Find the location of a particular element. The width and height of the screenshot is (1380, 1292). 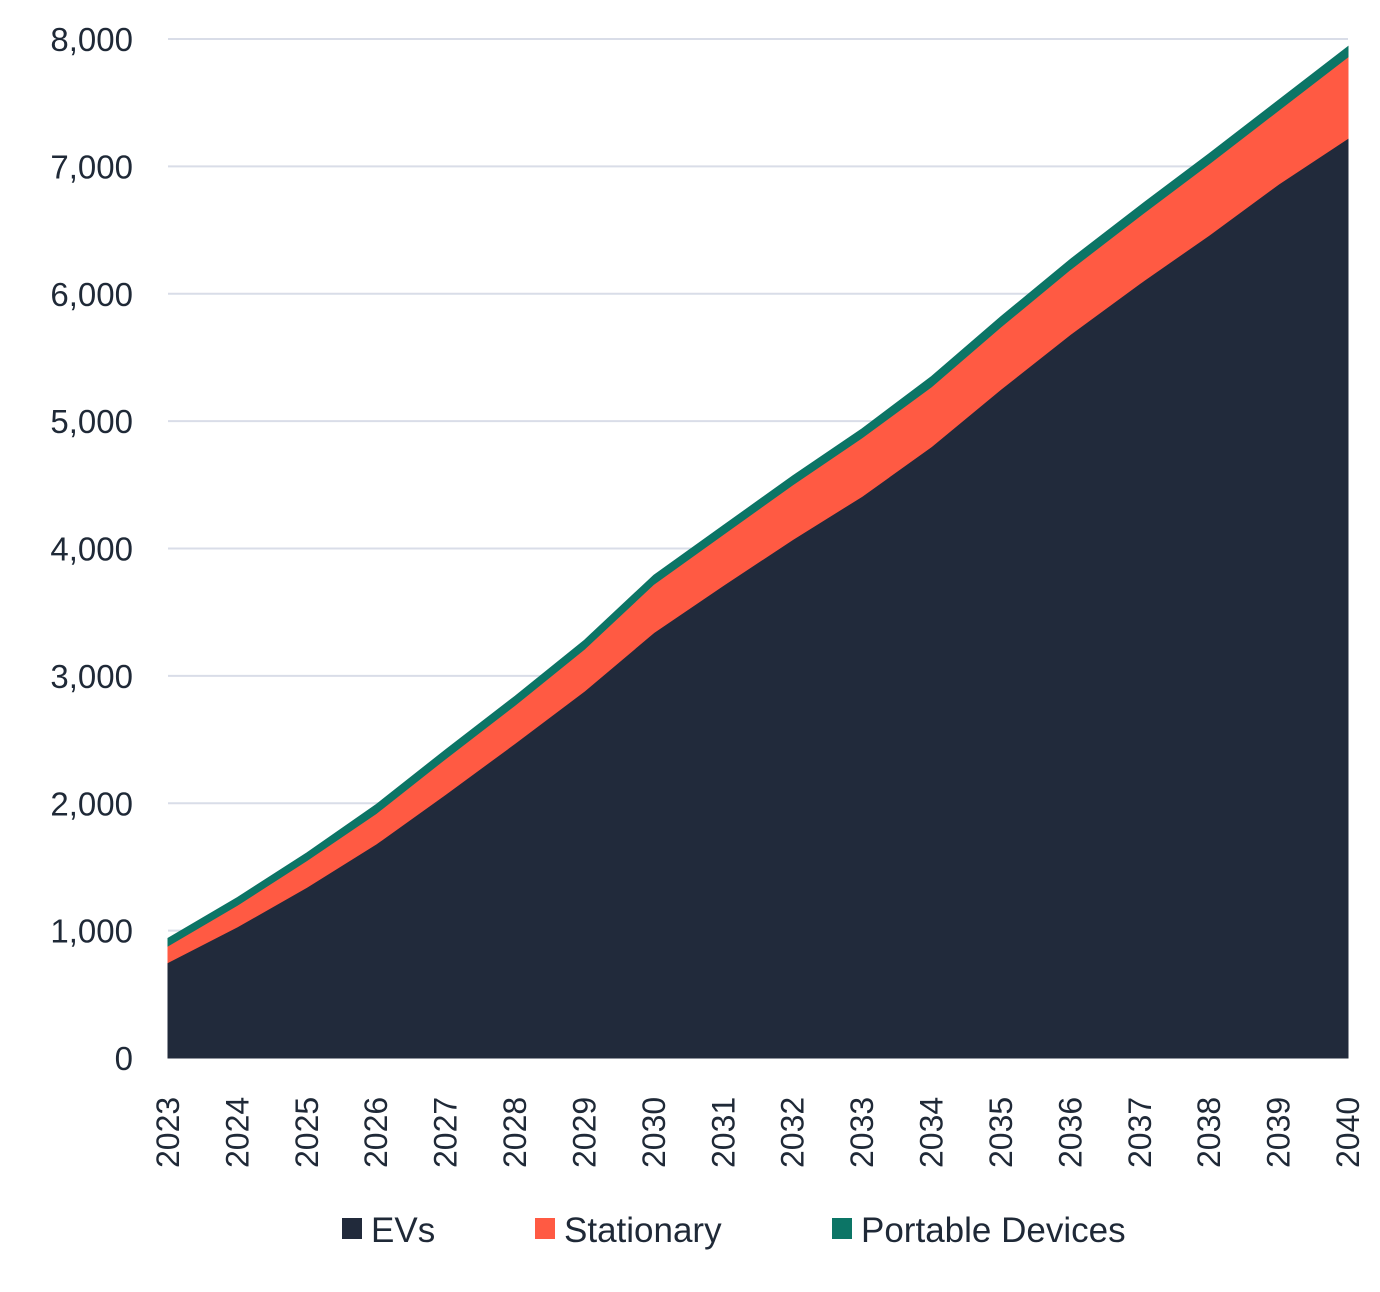

y-tick-label: 6,000 is located at coordinates (91, 294).